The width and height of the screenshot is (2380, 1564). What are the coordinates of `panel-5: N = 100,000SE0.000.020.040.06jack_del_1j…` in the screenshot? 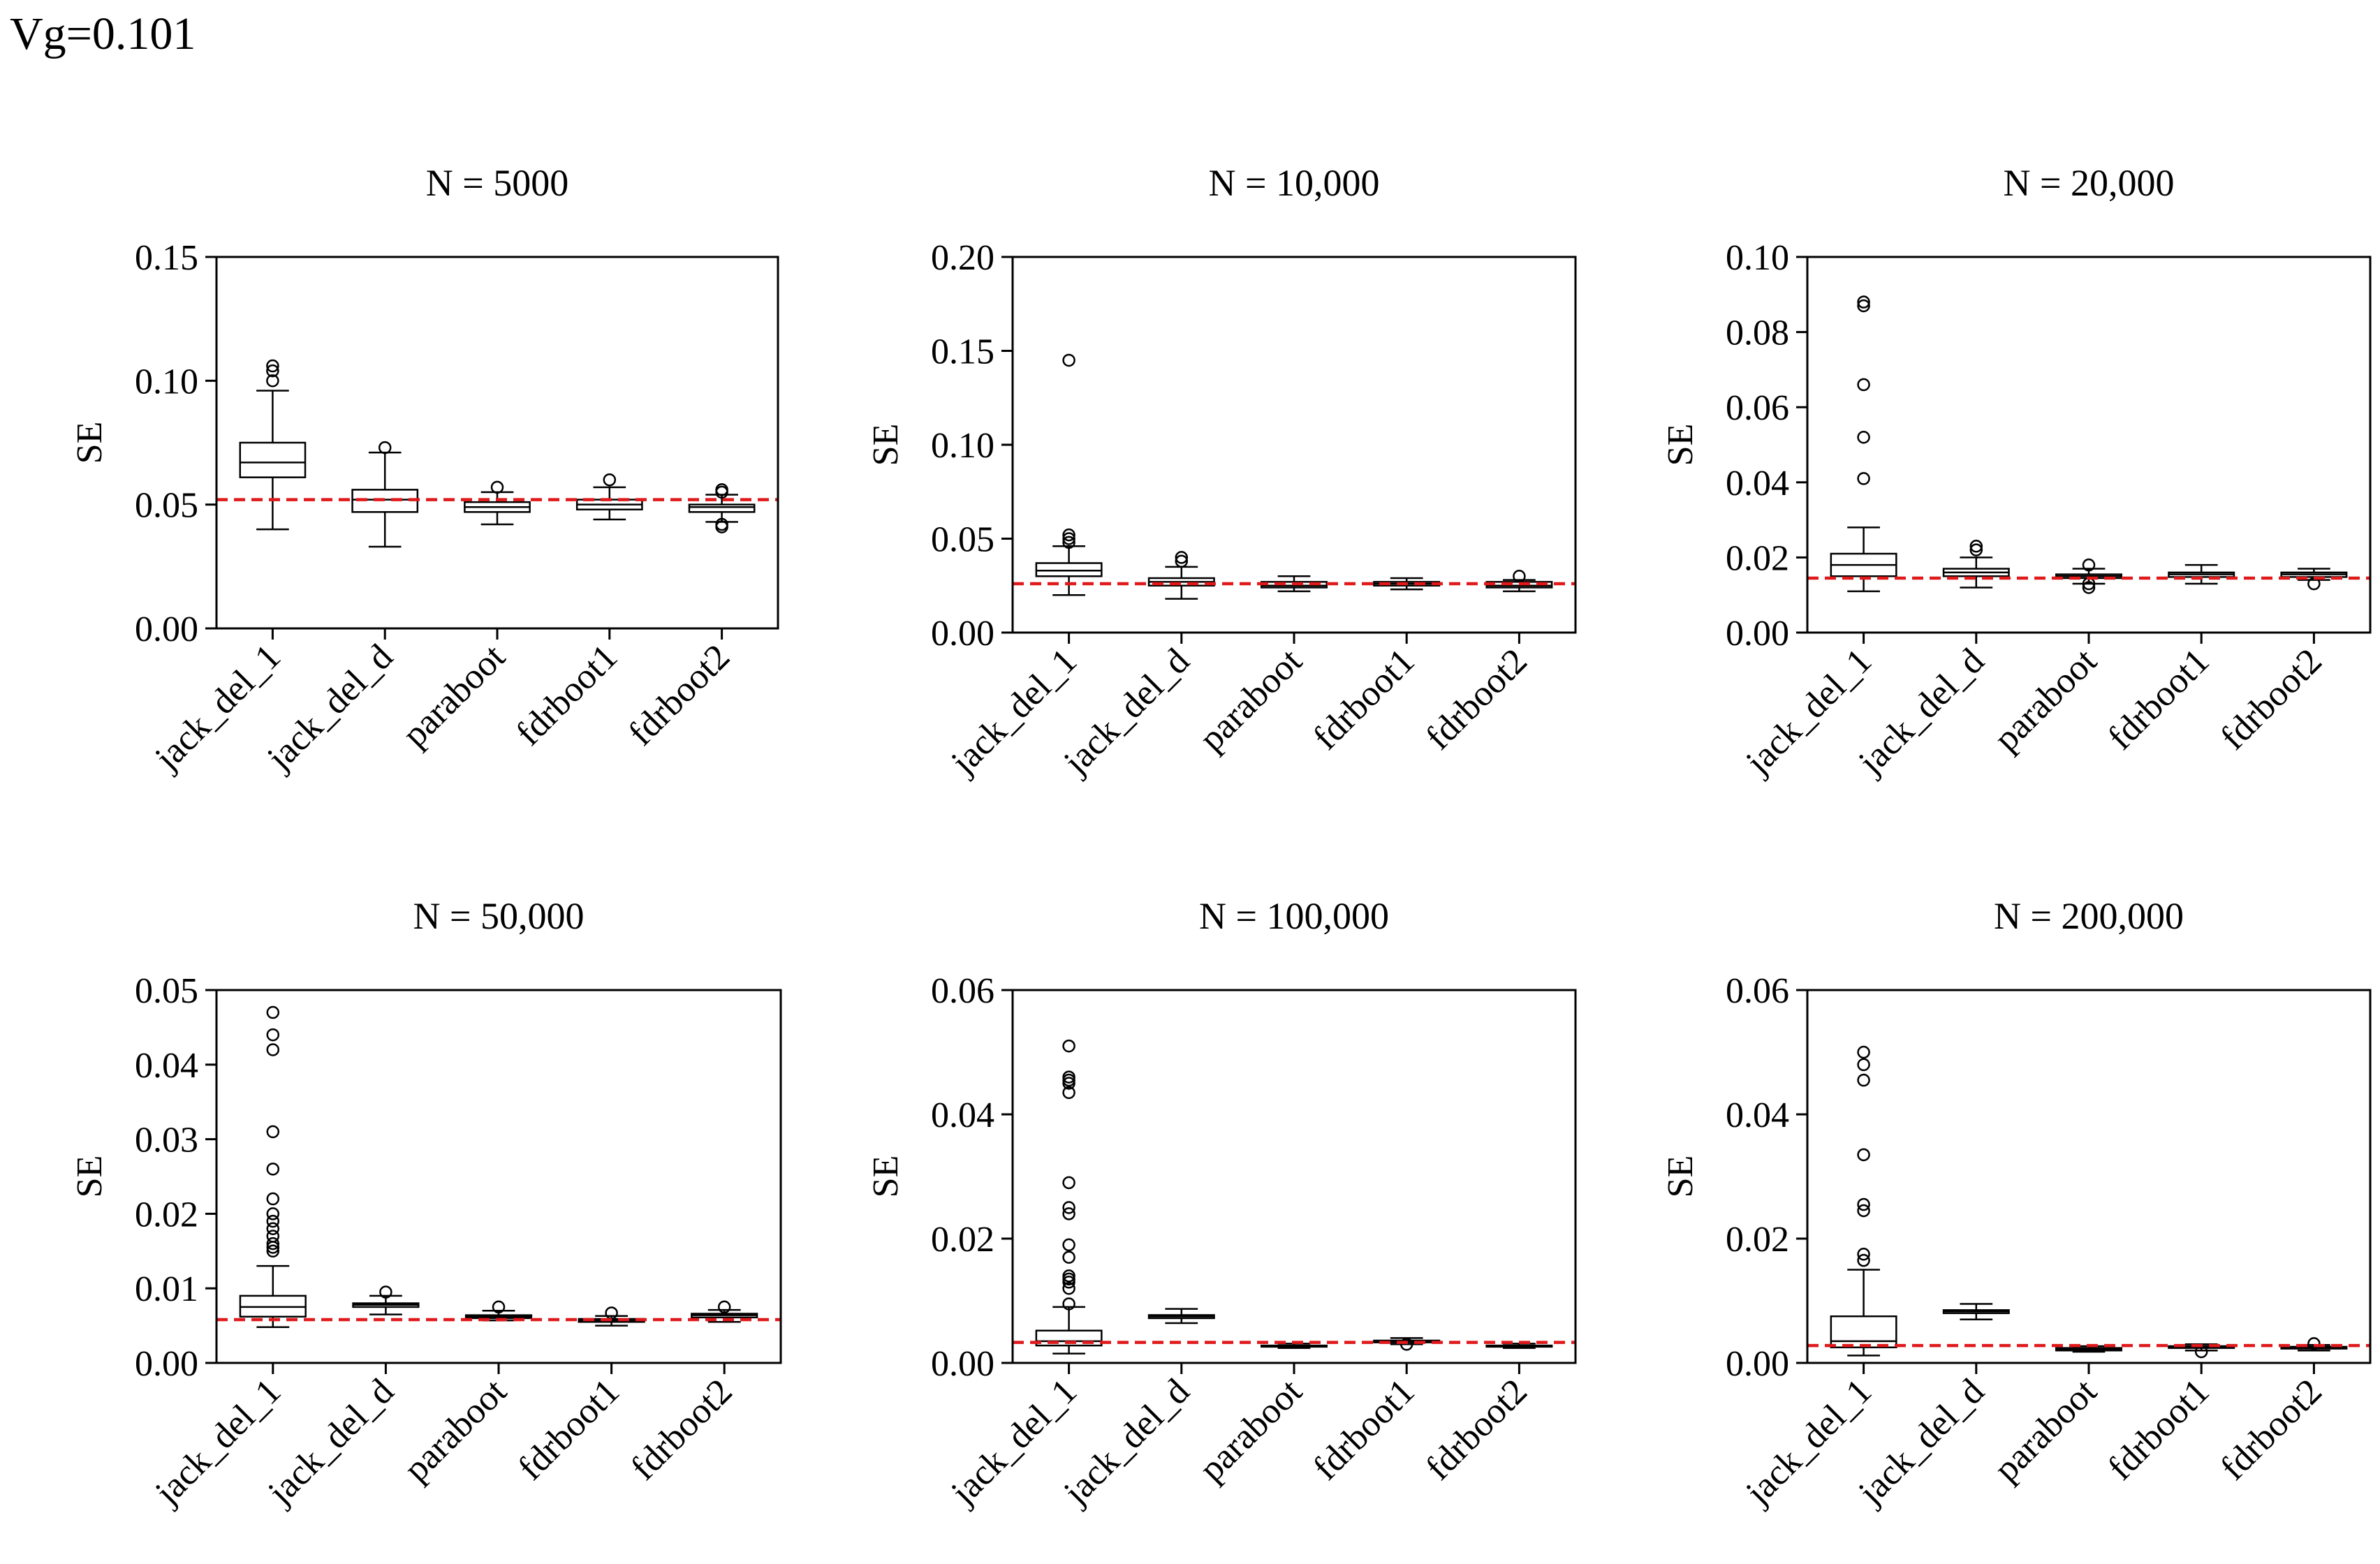 It's located at (1222, 1204).